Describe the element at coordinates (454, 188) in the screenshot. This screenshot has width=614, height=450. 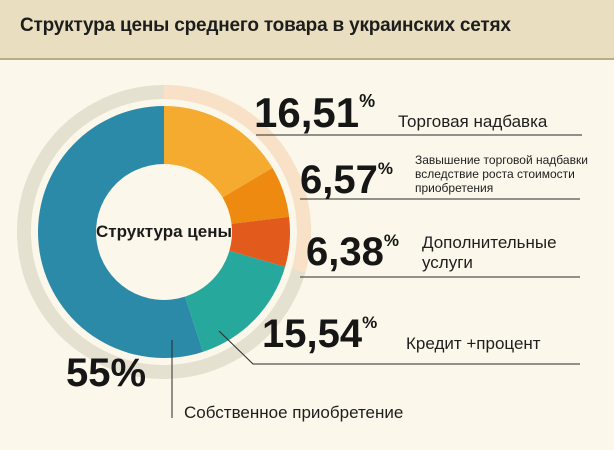
I see `category-label-s1-line3: приобретения` at that location.